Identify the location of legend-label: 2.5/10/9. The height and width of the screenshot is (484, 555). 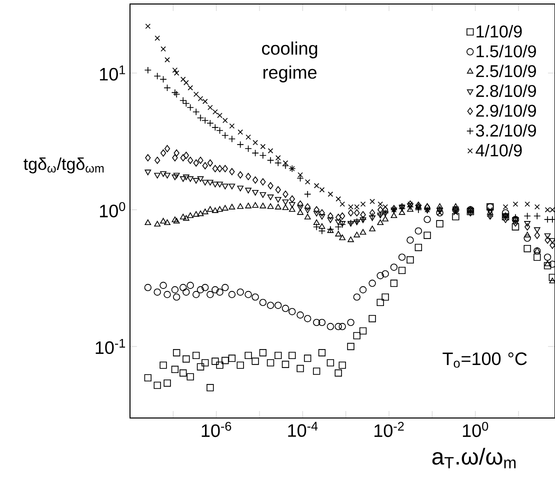
(506, 71).